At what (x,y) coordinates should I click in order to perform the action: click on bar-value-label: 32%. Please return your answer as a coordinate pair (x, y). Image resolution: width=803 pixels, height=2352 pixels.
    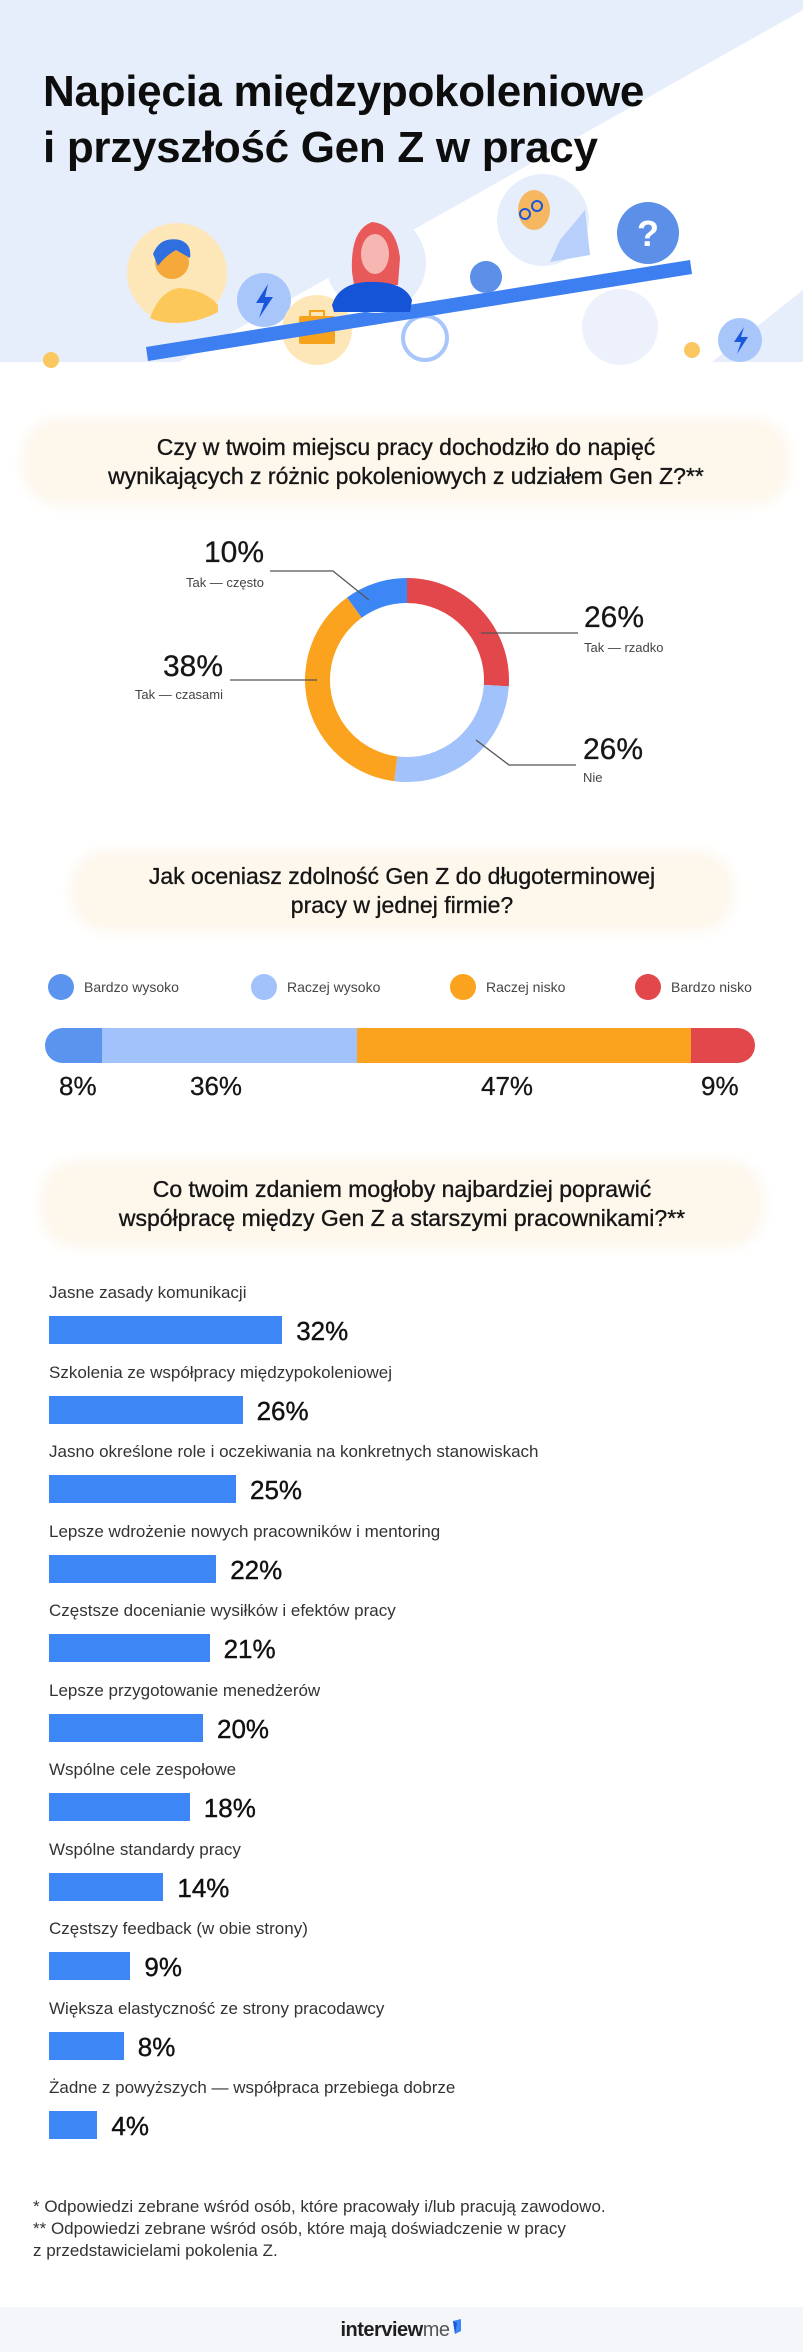
    Looking at the image, I should click on (322, 1331).